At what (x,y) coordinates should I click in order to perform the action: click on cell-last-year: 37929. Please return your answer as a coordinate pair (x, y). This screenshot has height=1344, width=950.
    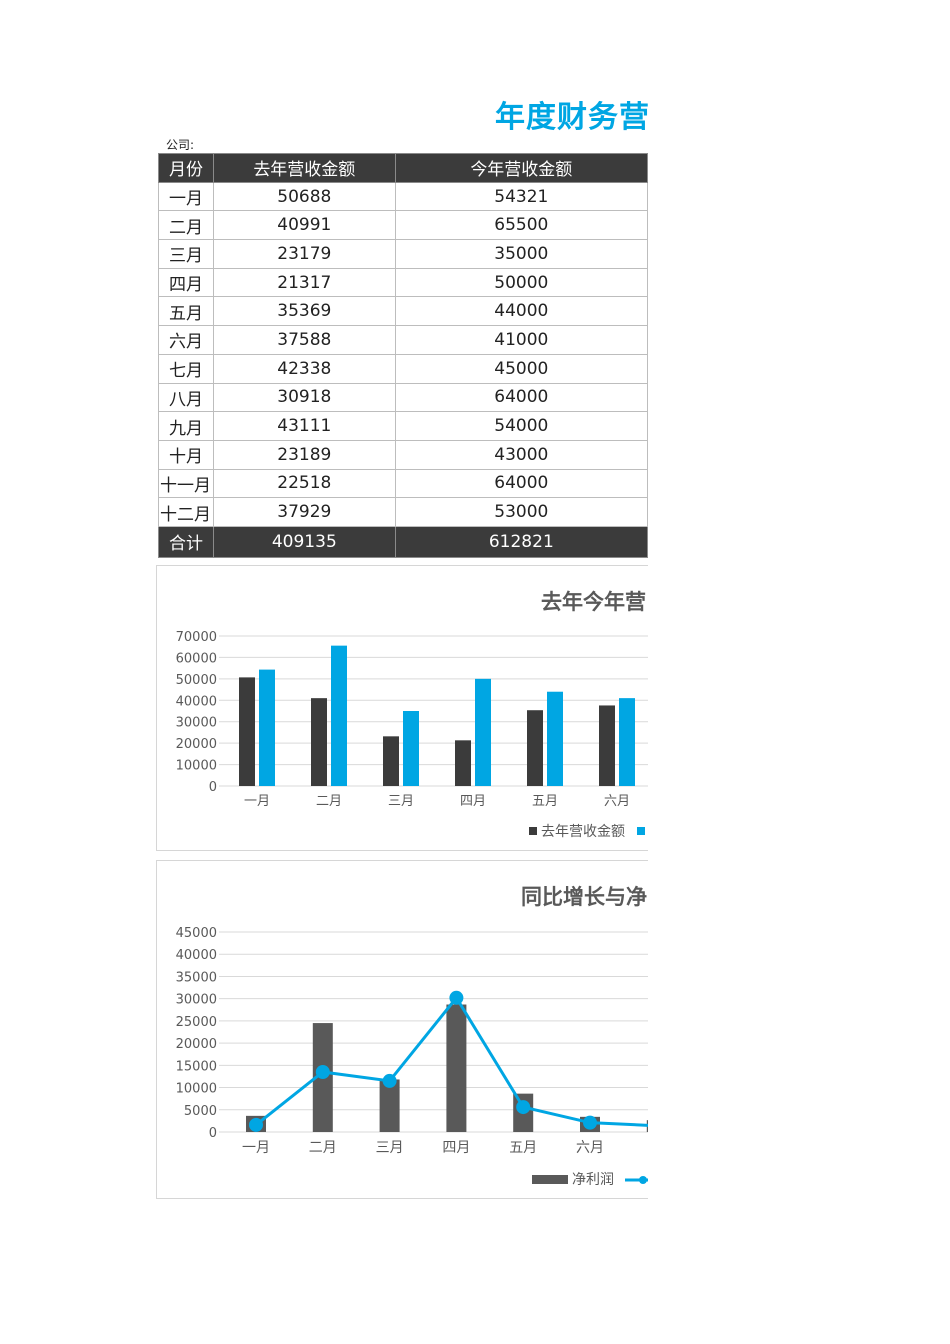
    Looking at the image, I should click on (304, 512).